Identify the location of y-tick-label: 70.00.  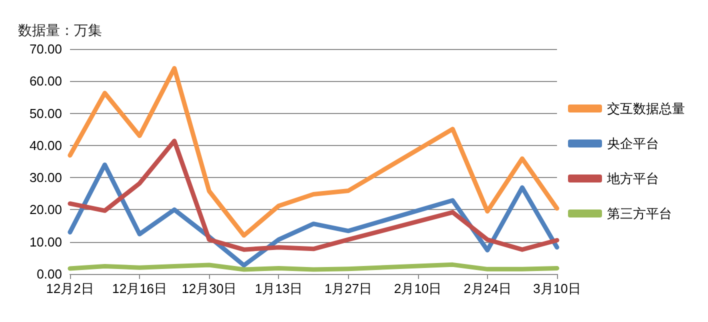
(45, 49).